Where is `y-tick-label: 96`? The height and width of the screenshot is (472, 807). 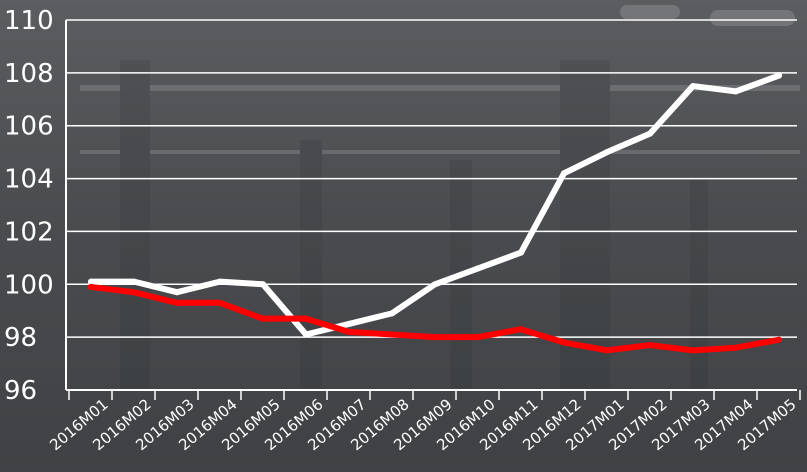
y-tick-label: 96 is located at coordinates (20, 391).